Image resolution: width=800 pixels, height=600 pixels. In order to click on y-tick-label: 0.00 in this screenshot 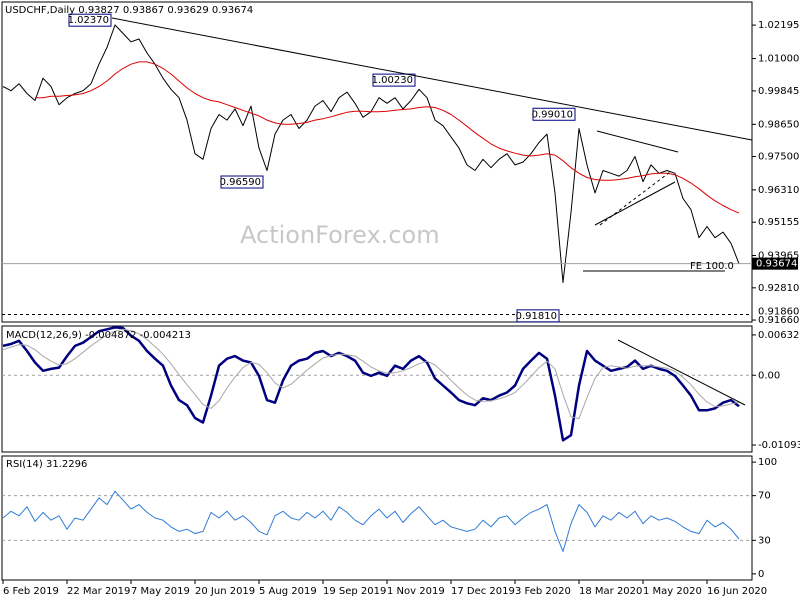, I will do `click(769, 375)`.